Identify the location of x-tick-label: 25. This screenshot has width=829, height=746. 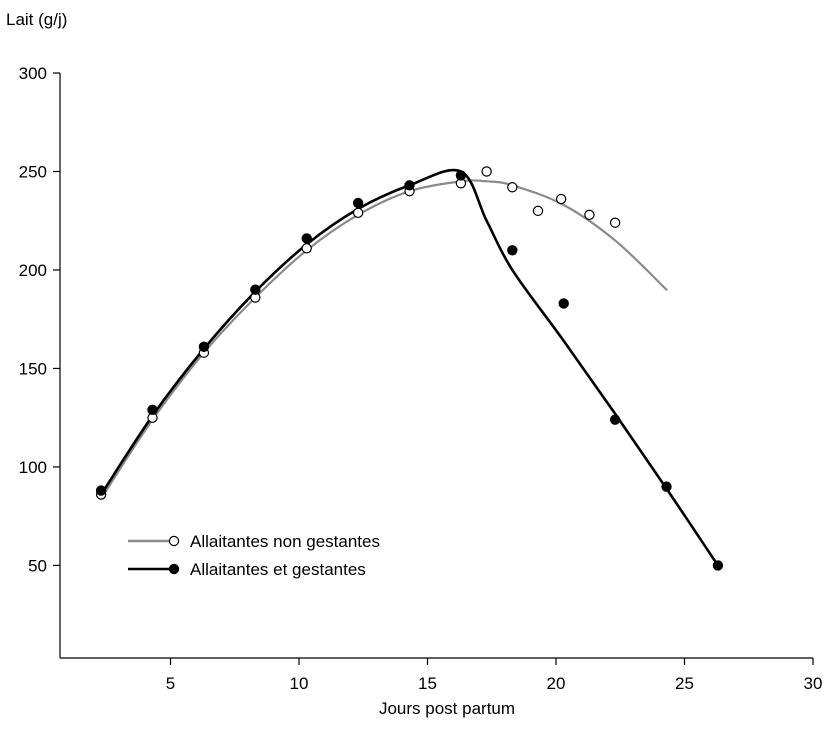
(684, 683).